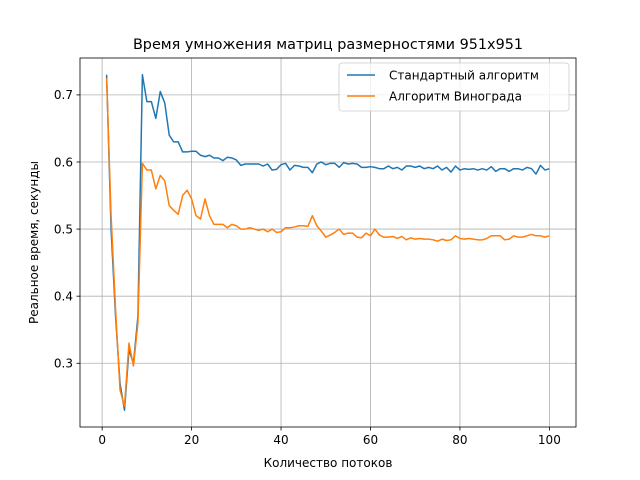  Describe the element at coordinates (191, 440) in the screenshot. I see `x-tick-label: 20` at that location.